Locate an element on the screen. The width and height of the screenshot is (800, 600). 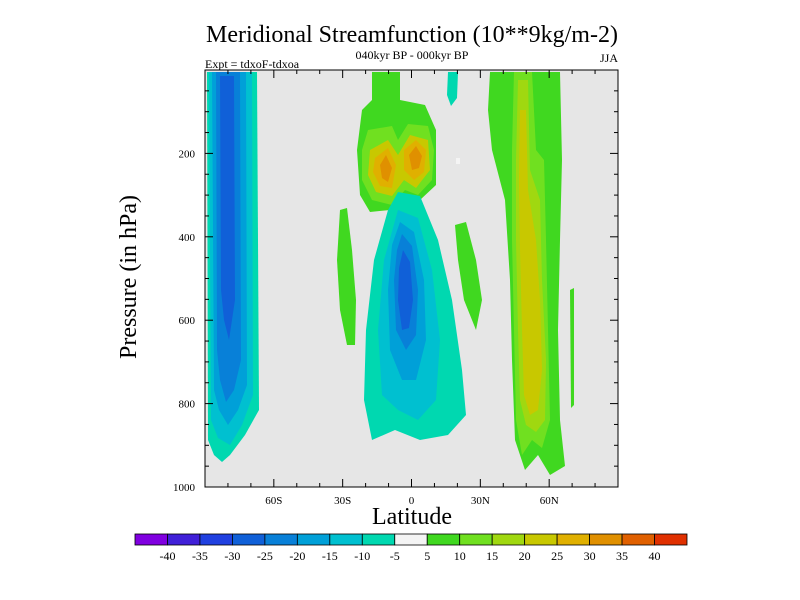
colorbar-label: 20 is located at coordinates (525, 556).